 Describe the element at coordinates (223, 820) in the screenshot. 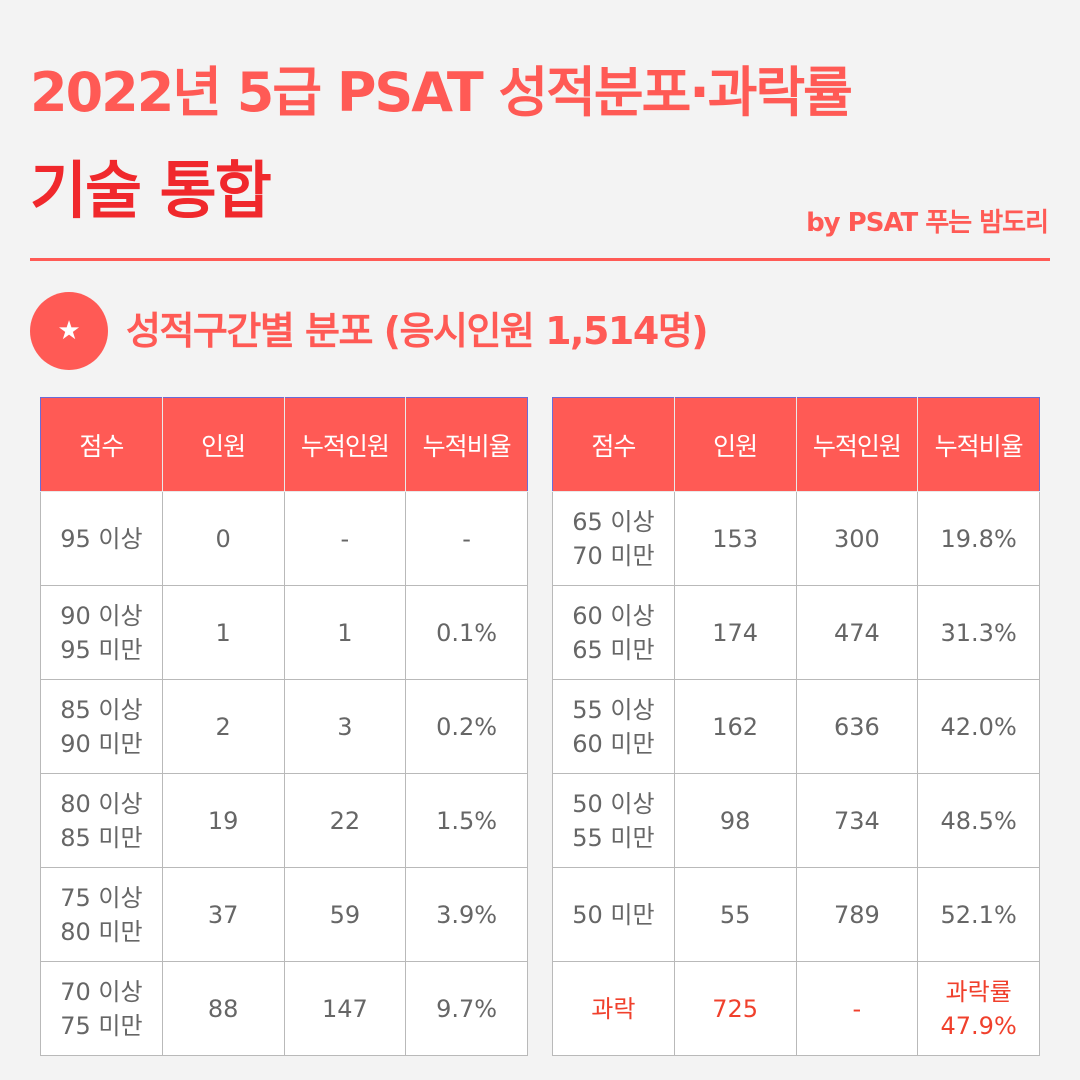

I see `count-cell: 19` at that location.